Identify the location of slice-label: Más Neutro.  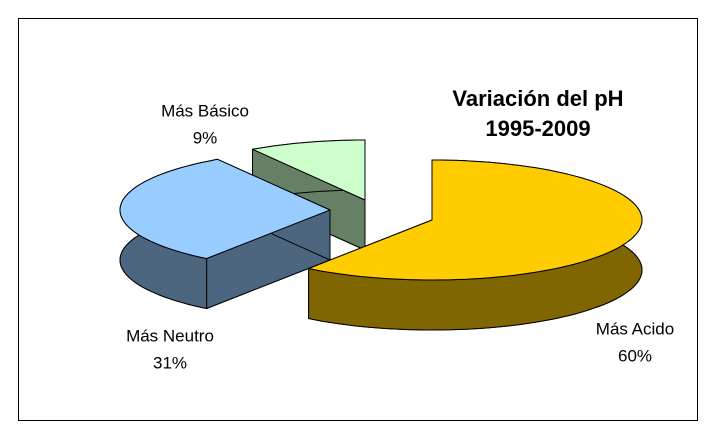
(170, 335).